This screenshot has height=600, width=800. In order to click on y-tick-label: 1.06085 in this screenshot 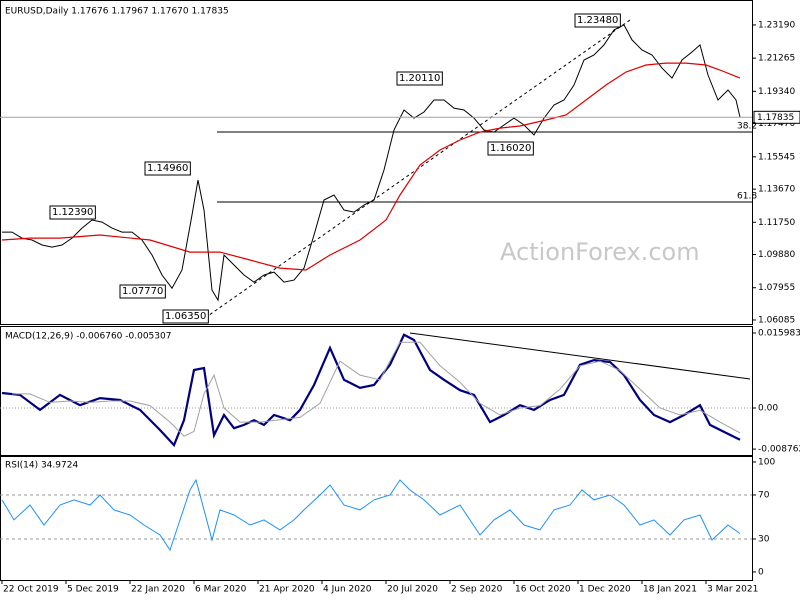, I will do `click(776, 320)`.